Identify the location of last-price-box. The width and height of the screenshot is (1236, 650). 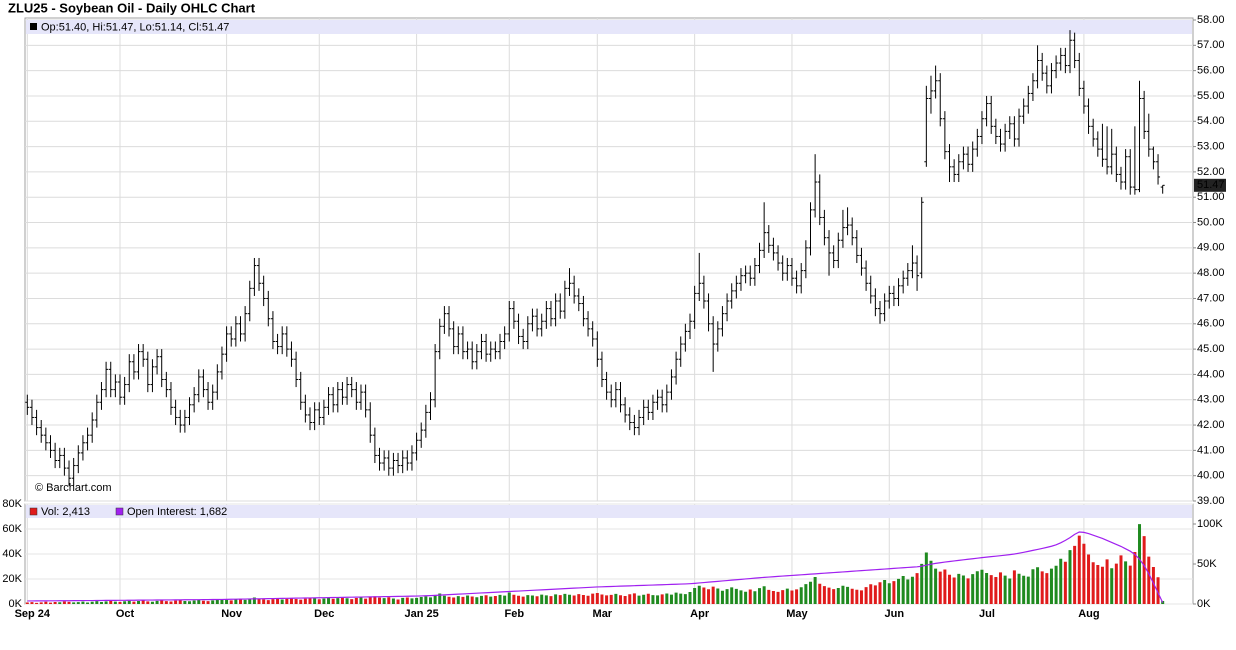
(1210, 185).